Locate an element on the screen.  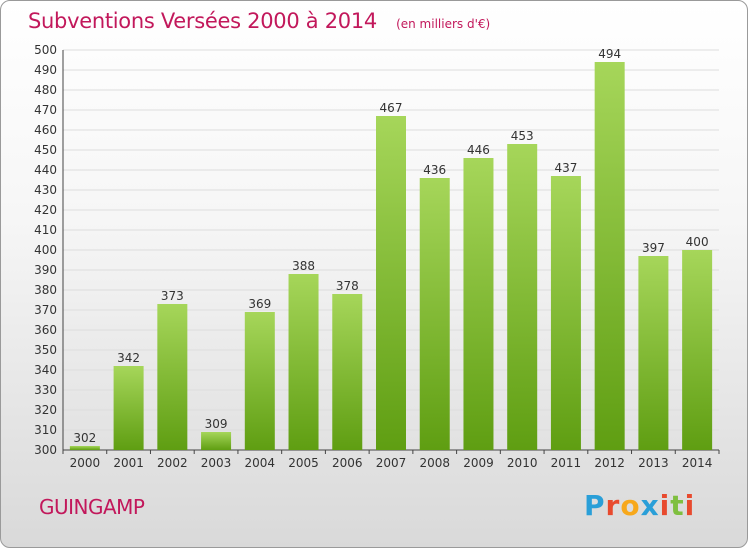
bar-2006 is located at coordinates (347, 372).